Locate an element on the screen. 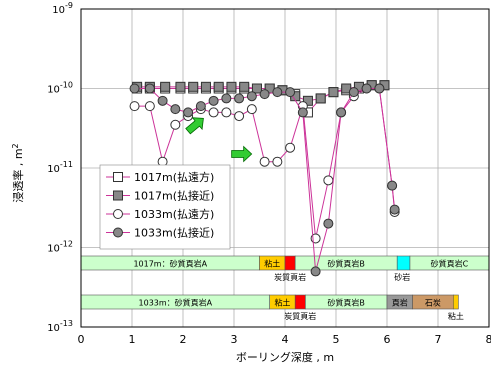 The image size is (491, 369). legend: 1017m(払遠方) 1017m(払接近) 1033m(払遠方) 1033m(払接近) is located at coordinates (165, 207).